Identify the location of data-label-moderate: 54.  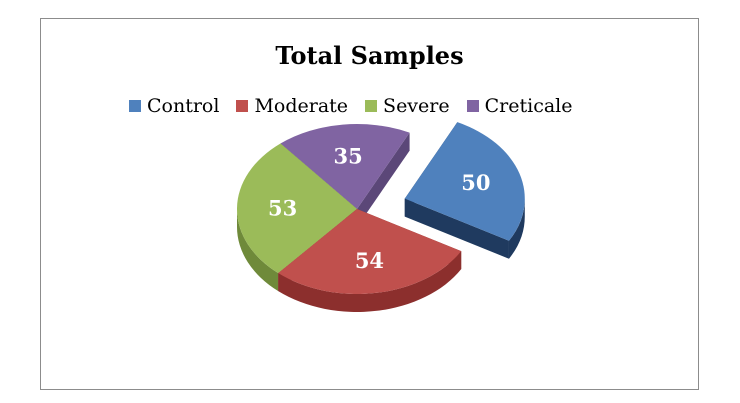
(369, 260).